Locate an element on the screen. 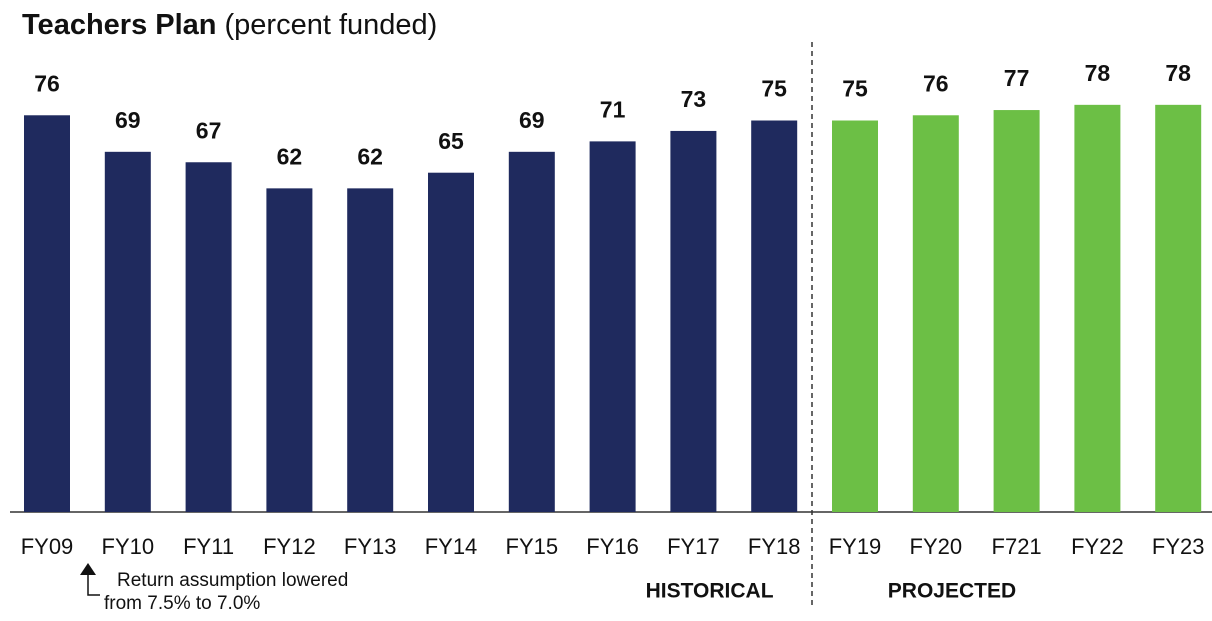 The height and width of the screenshot is (621, 1212). value-label: 77 is located at coordinates (1017, 78).